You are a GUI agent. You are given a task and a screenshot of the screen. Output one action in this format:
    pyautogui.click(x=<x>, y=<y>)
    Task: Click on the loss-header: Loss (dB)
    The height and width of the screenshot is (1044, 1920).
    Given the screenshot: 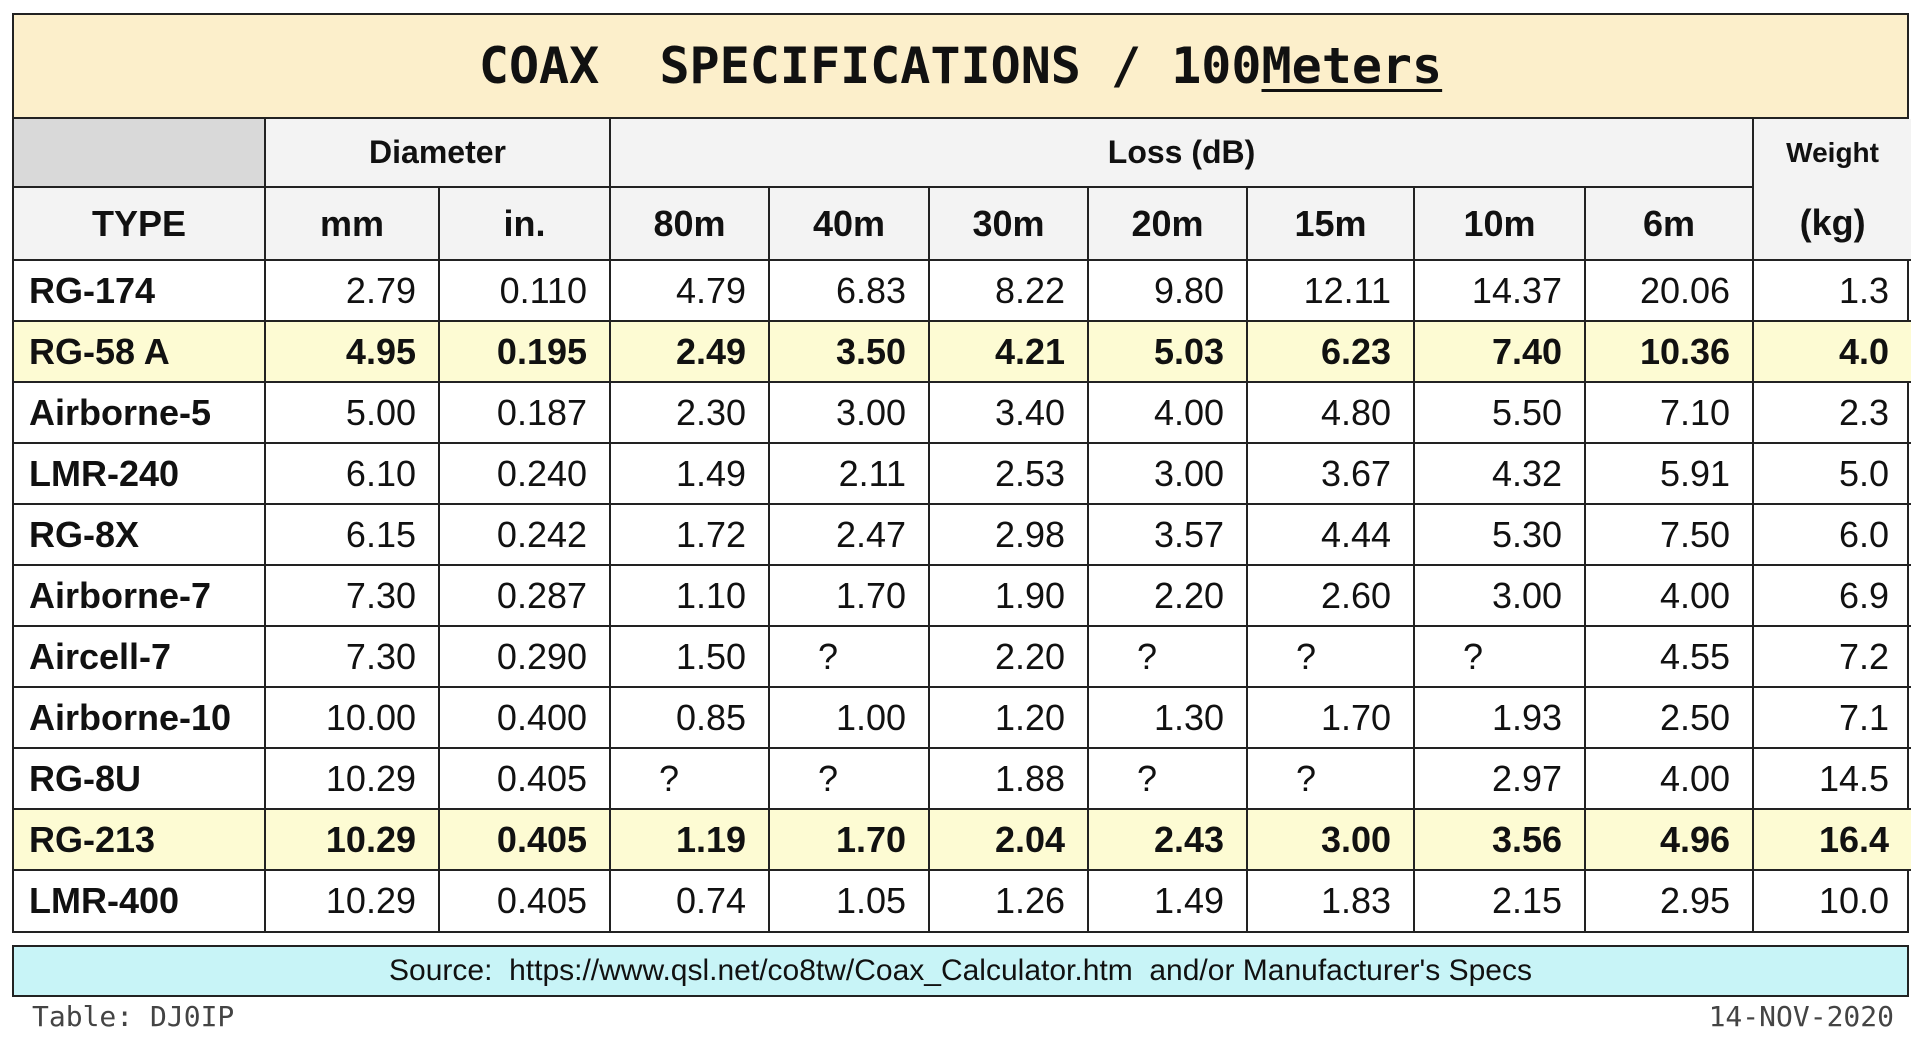 What is the action you would take?
    pyautogui.click(x=1182, y=153)
    